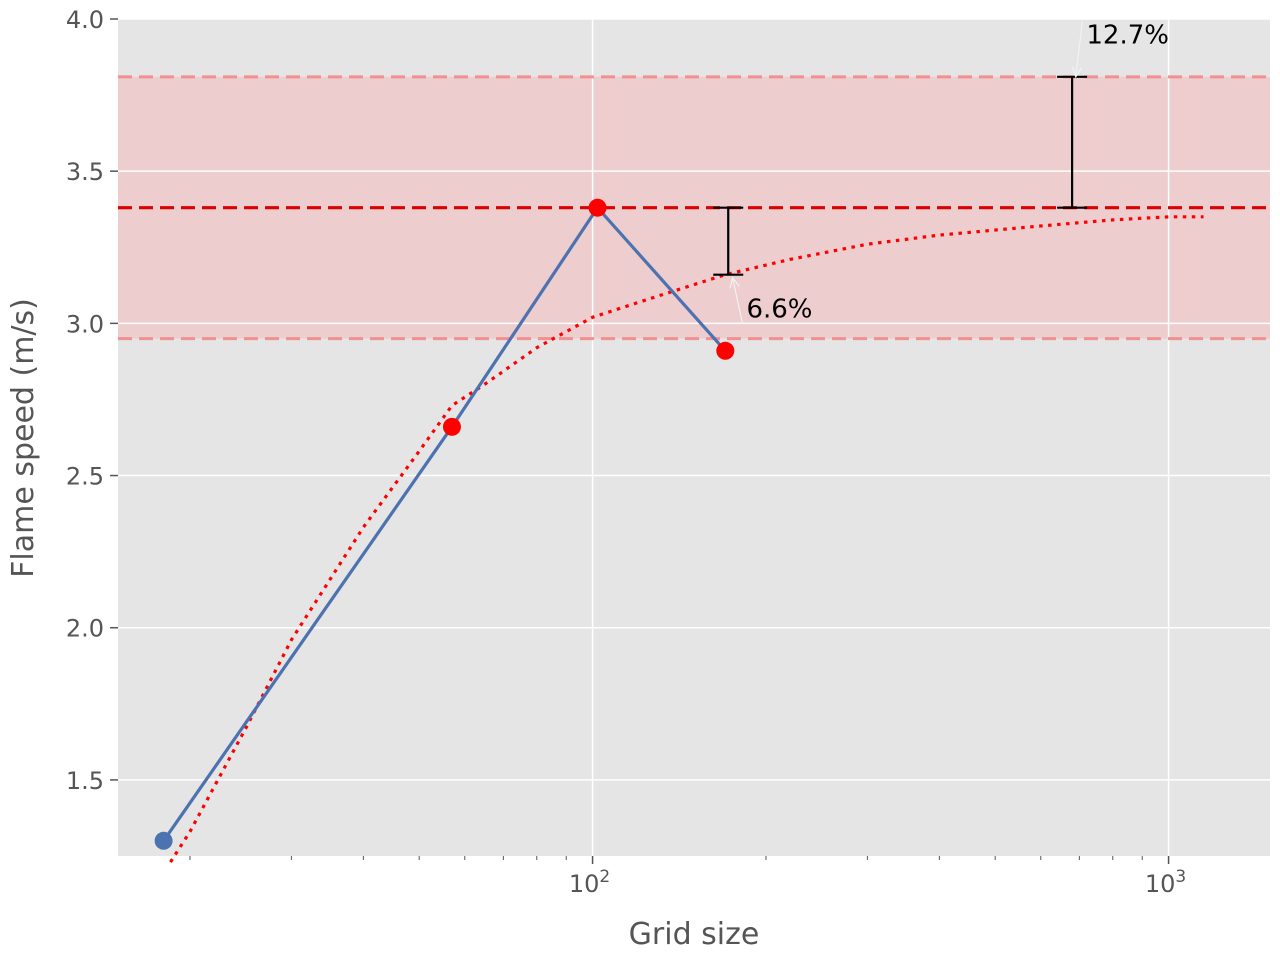 Image resolution: width=1280 pixels, height=960 pixels. What do you see at coordinates (85, 20) in the screenshot?
I see `y-tick-label: 4.0` at bounding box center [85, 20].